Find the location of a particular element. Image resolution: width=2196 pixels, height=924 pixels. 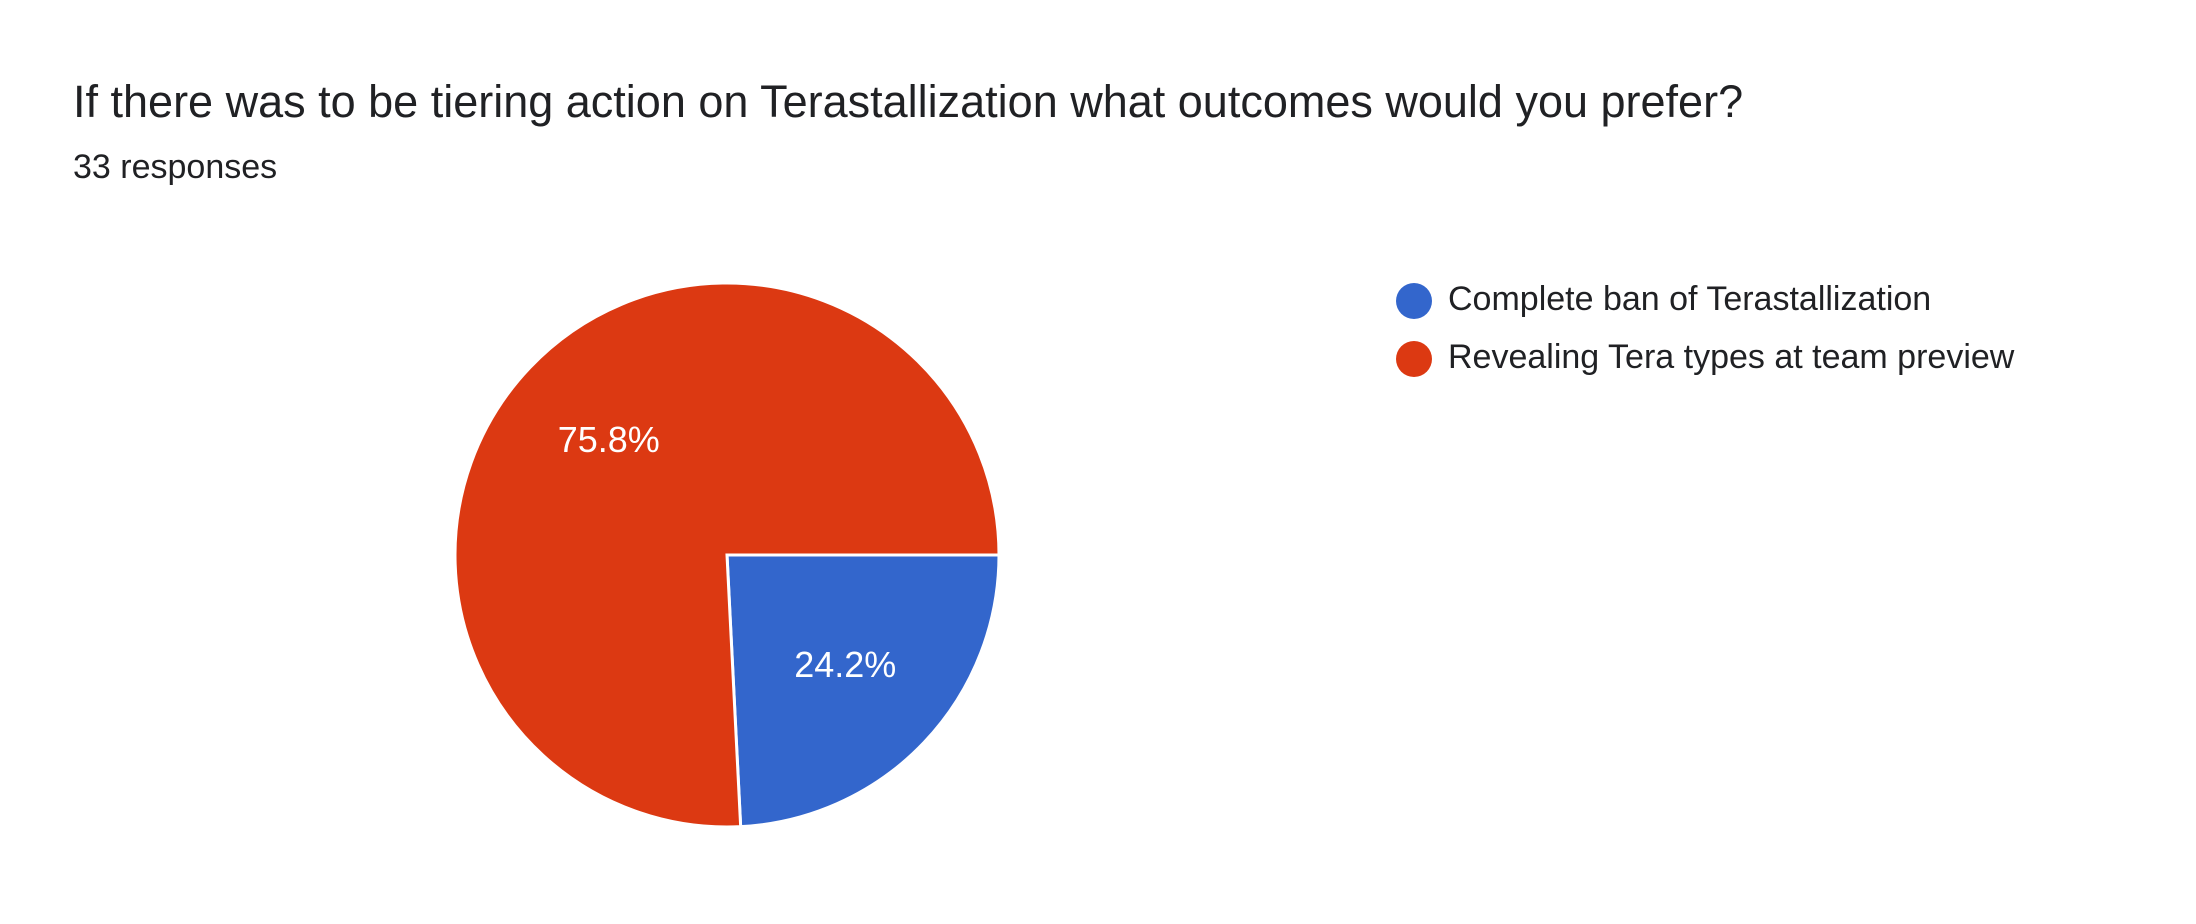

slice-label: 24.2% is located at coordinates (845, 664).